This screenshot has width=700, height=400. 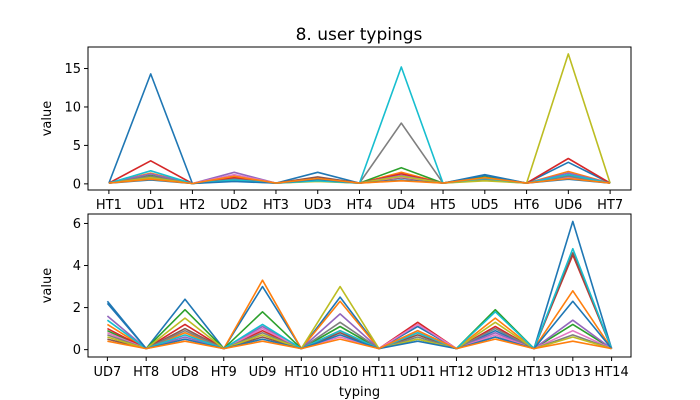 I want to click on x-tick-label: UD9, so click(x=263, y=372).